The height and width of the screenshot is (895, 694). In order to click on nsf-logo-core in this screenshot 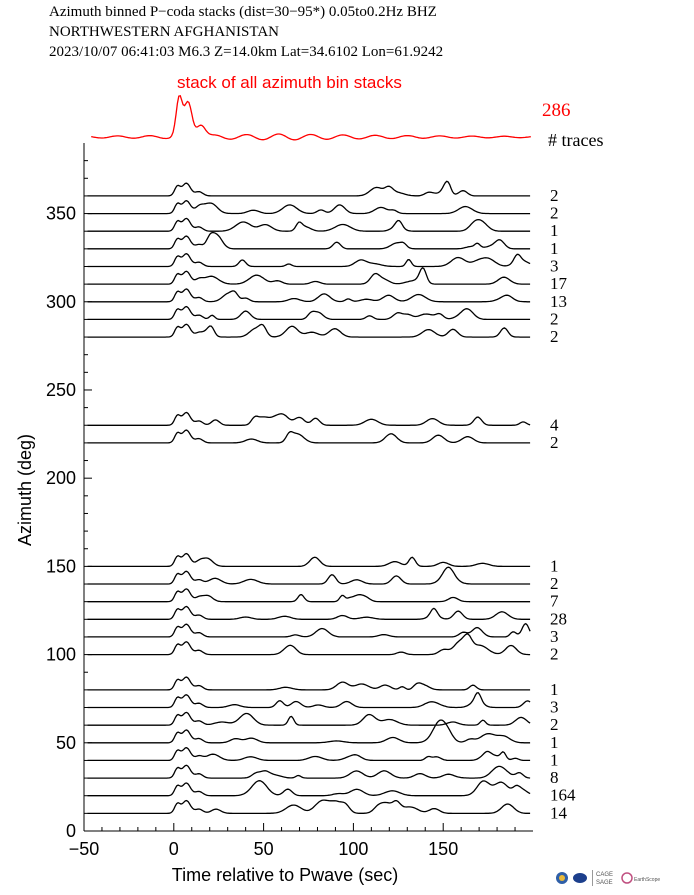, I will do `click(562, 878)`.